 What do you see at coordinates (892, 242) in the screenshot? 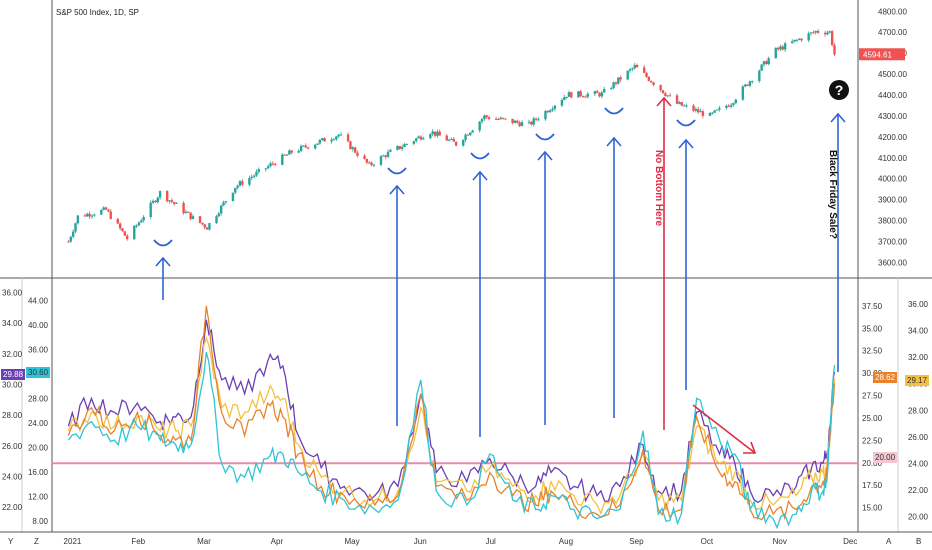
I see `price-y-tick: 3700.00` at bounding box center [892, 242].